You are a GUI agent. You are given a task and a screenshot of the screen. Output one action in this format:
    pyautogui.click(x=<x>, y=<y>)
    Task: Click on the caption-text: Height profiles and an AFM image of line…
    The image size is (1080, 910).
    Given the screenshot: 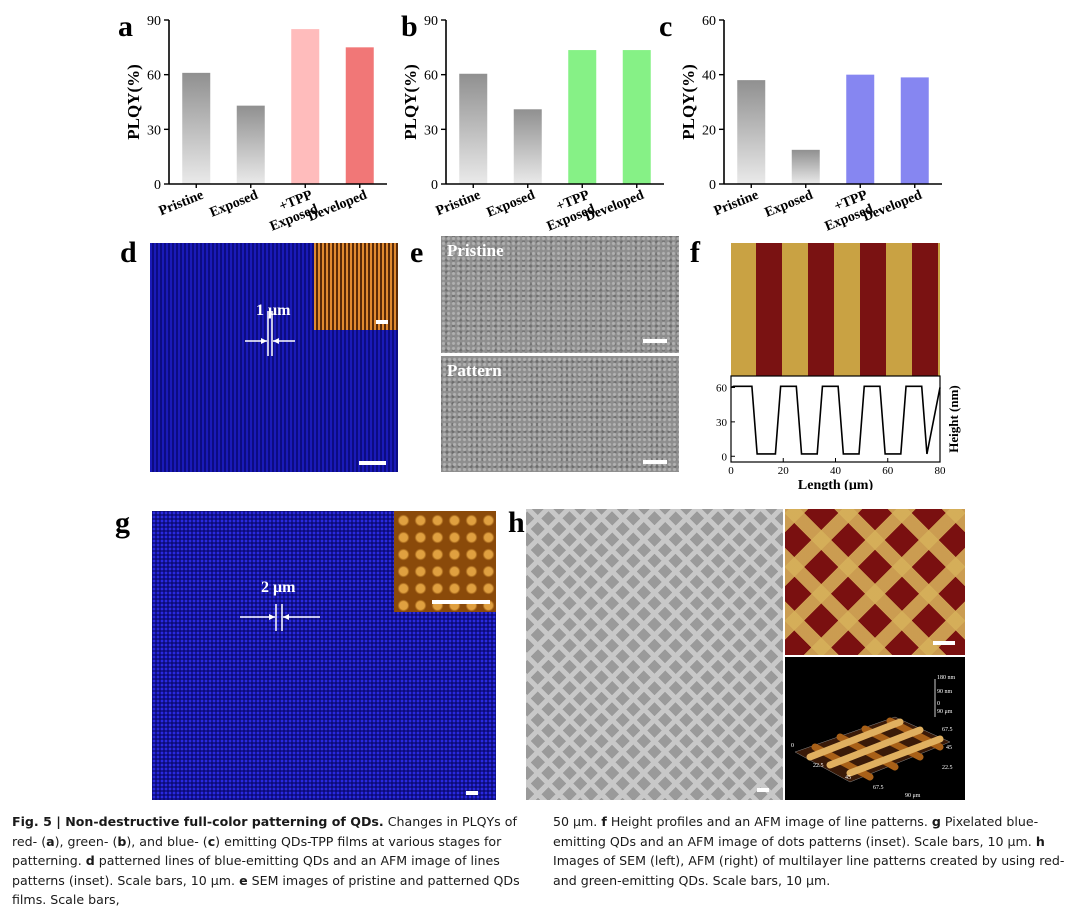 What is the action you would take?
    pyautogui.click(x=769, y=821)
    